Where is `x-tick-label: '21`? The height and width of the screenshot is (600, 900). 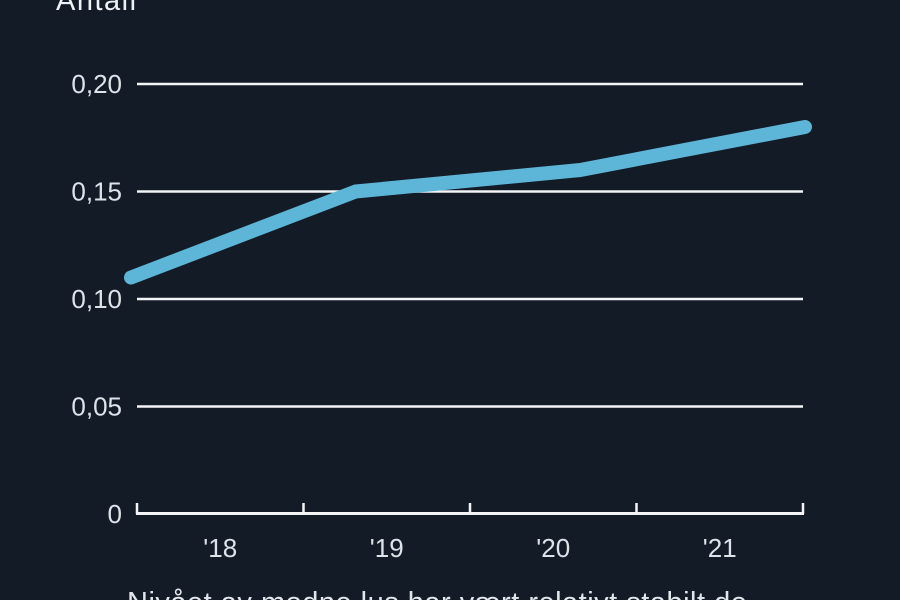
x-tick-label: '21 is located at coordinates (720, 548).